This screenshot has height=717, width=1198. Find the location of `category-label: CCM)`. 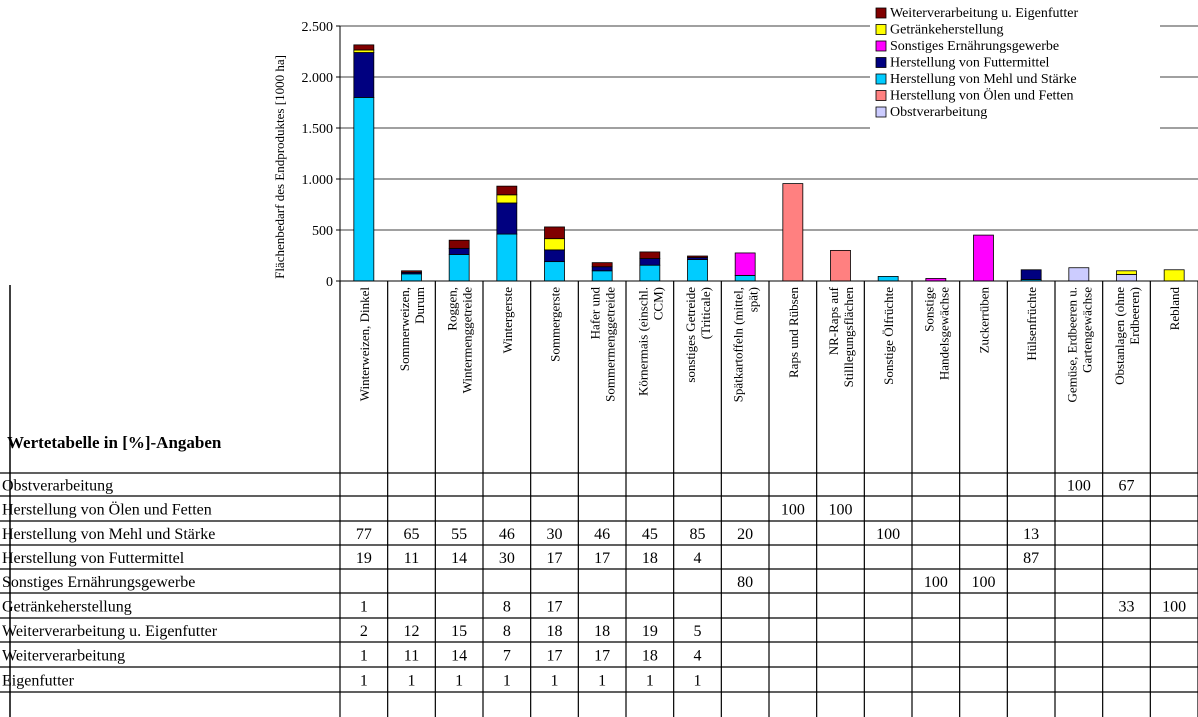

category-label: CCM) is located at coordinates (657, 303).